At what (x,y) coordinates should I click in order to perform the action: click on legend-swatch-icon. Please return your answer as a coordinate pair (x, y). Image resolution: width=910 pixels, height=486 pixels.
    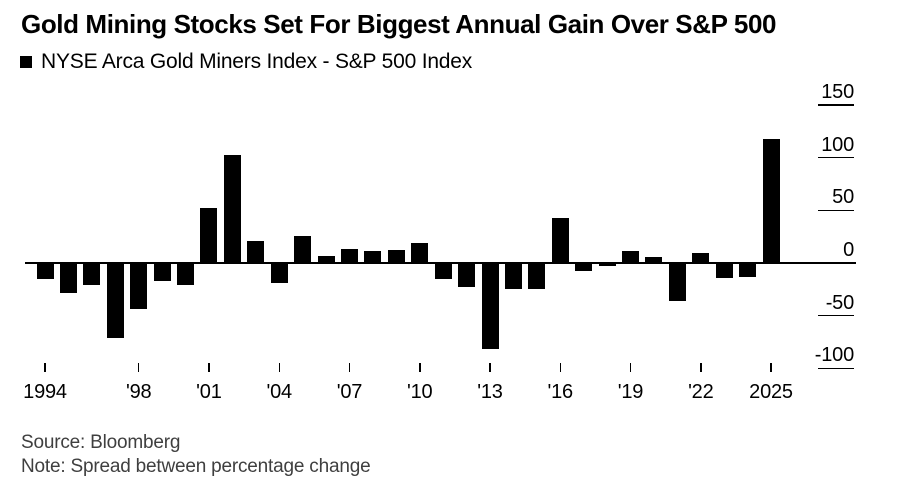
    Looking at the image, I should click on (26, 62).